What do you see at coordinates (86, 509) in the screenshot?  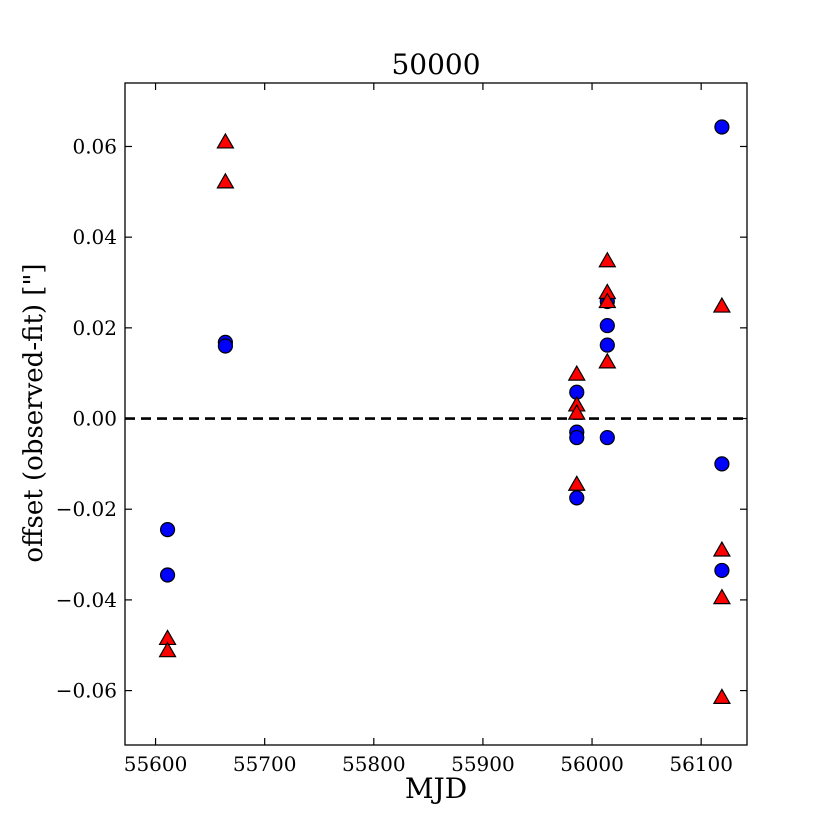 I see `y-tick-label: −0.02` at bounding box center [86, 509].